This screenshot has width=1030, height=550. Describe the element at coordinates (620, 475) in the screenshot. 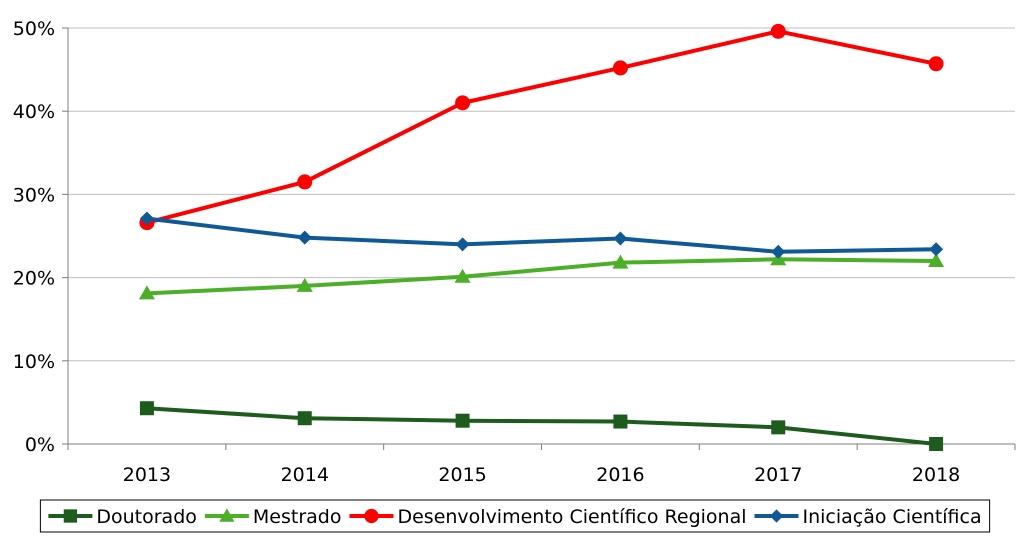

I see `x-tick-label: 2016` at that location.